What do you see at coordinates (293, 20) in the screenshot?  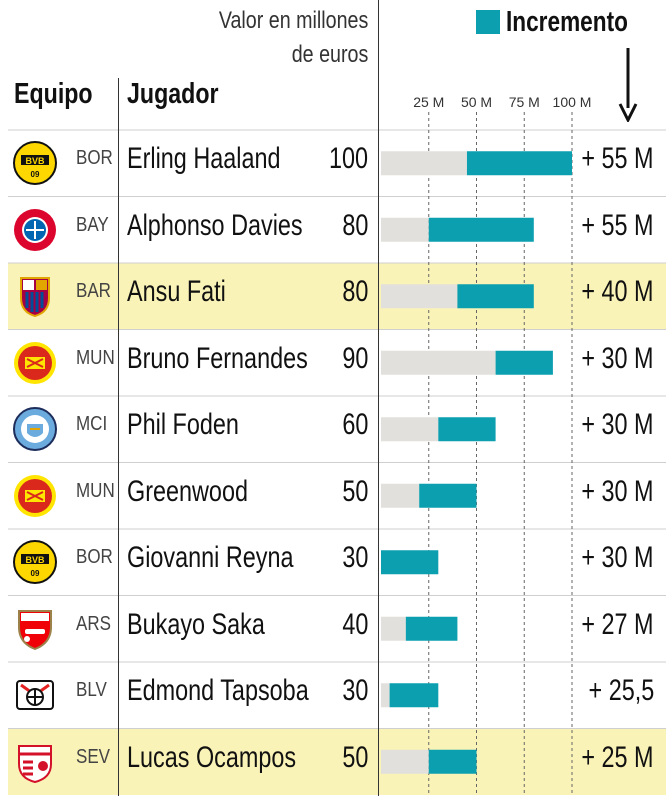 I see `value-header-line1: Valor en millones` at bounding box center [293, 20].